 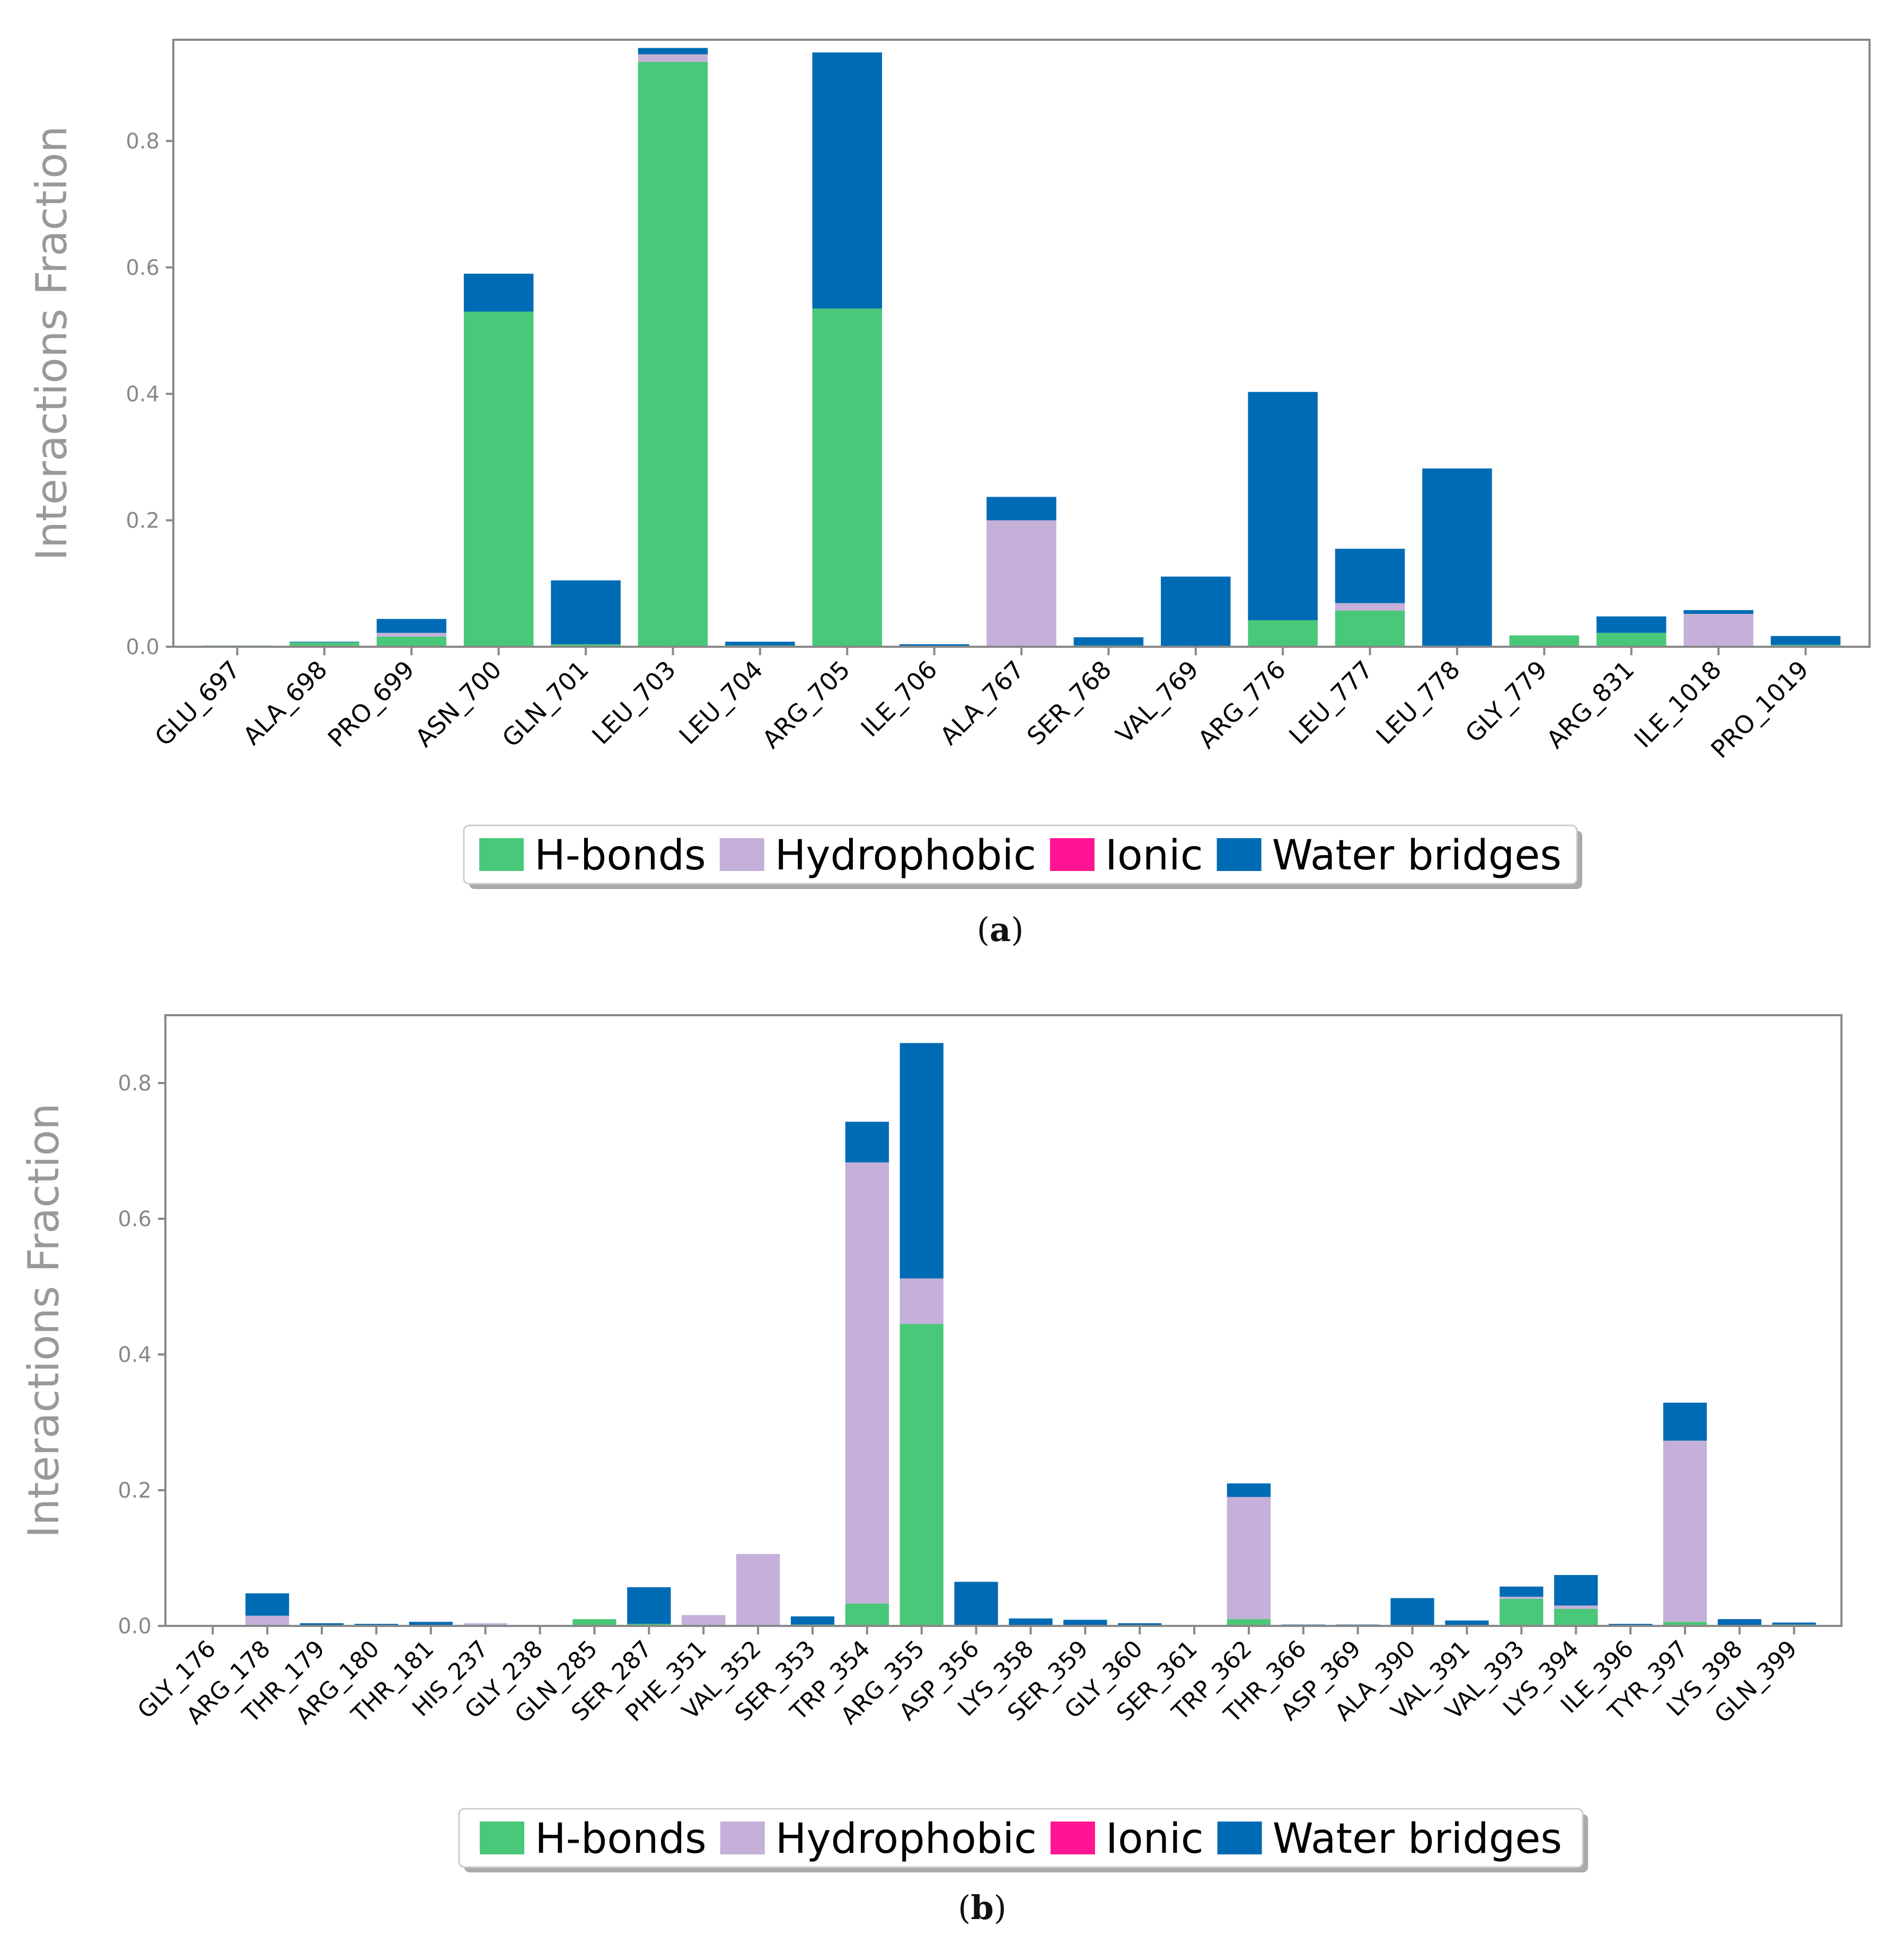 I want to click on y-axis-label-b: Interactions Fraction, so click(x=43, y=1320).